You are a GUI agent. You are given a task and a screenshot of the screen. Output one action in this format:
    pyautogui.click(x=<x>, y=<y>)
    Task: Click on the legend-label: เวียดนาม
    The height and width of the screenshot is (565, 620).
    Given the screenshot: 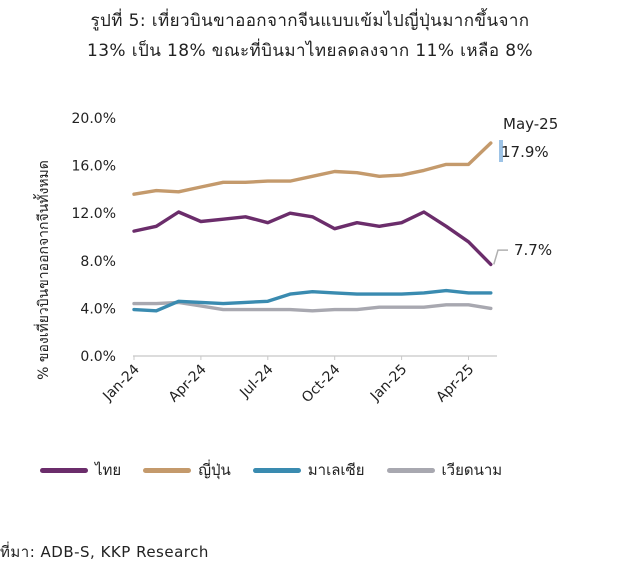 What is the action you would take?
    pyautogui.click(x=472, y=470)
    